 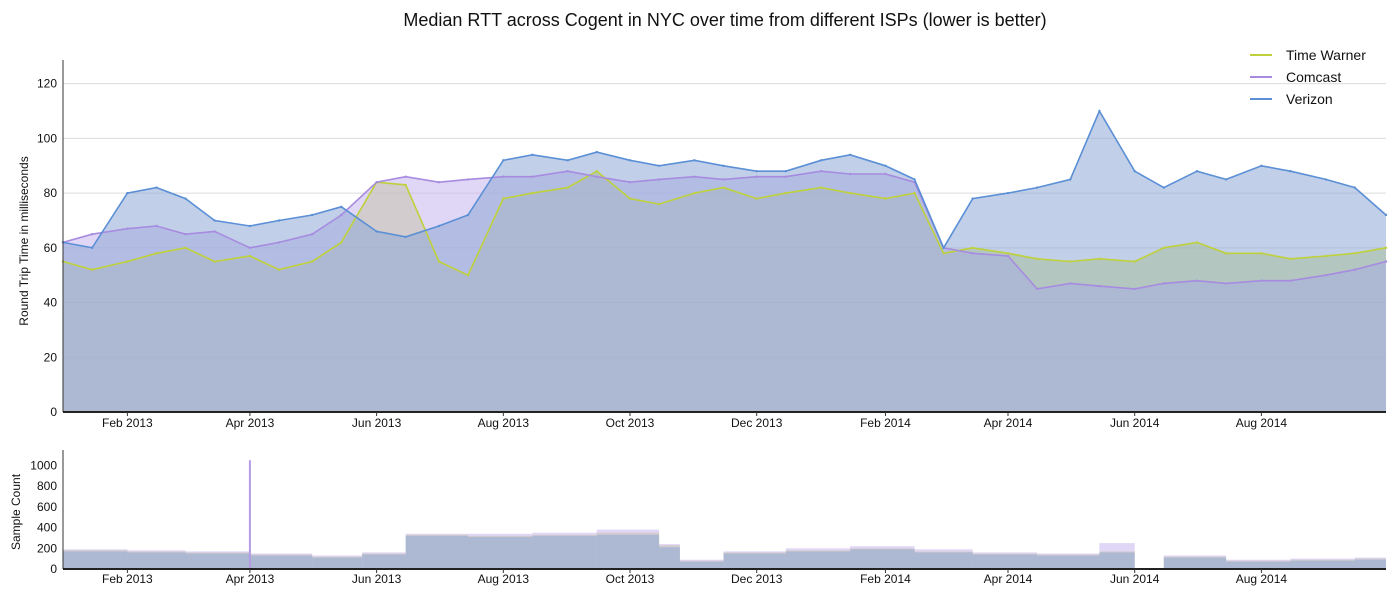 I want to click on legend-label-verizon: Verizon, so click(x=1309, y=99).